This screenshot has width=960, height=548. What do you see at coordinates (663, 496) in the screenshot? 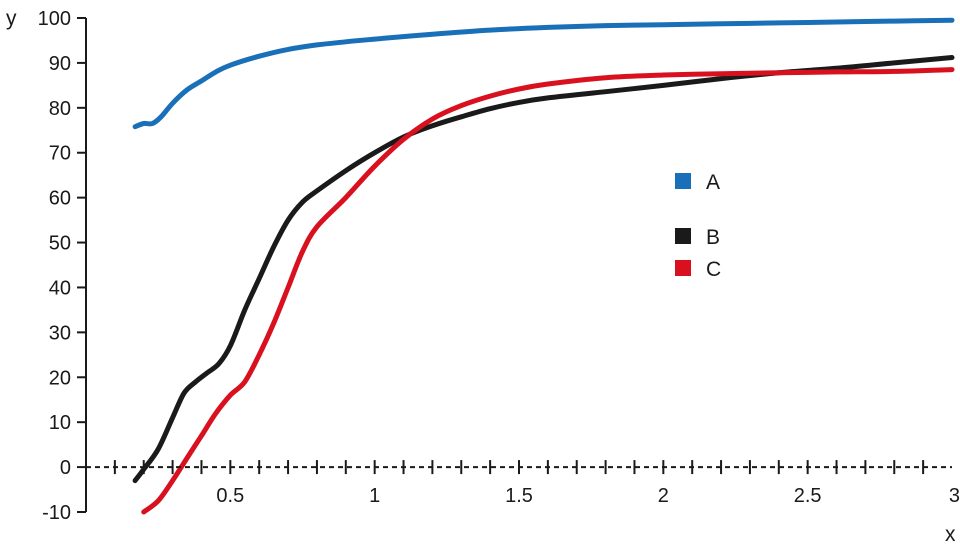
I see `x-tick-label: 2` at bounding box center [663, 496].